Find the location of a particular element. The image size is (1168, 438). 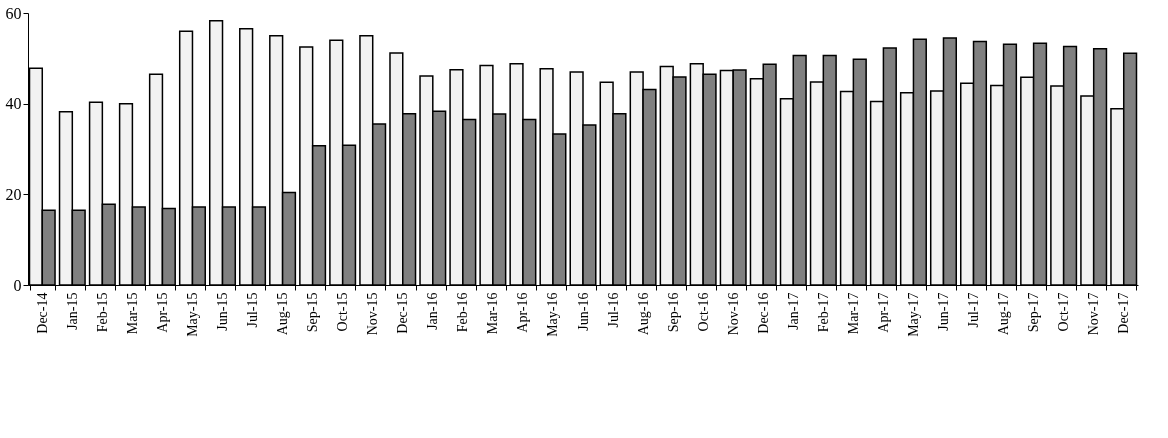

x-tick-label: Mar-16 is located at coordinates (493, 313).